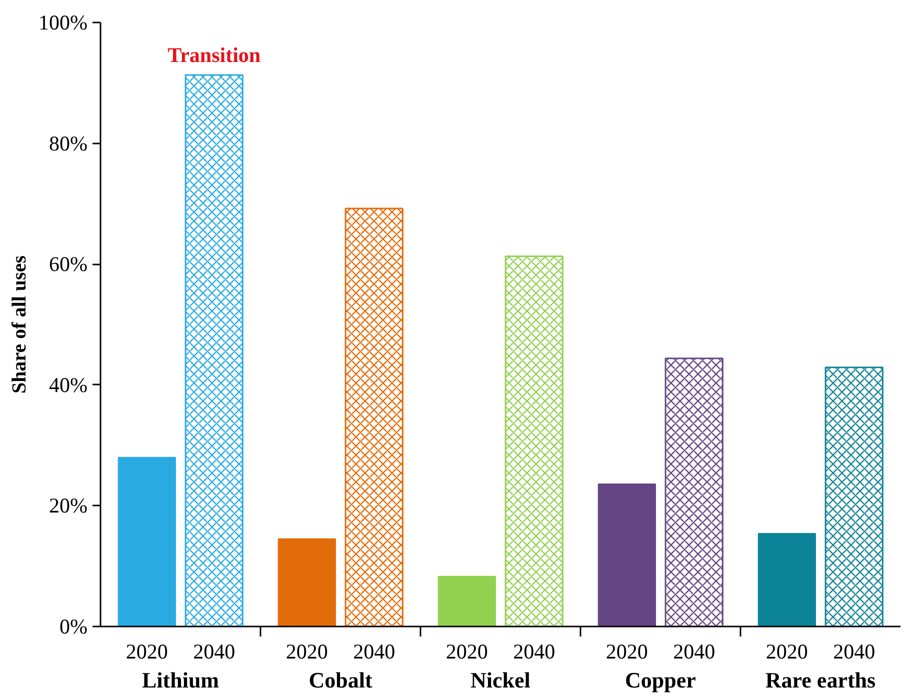 The image size is (908, 696). I want to click on x-tick-label: Copper, so click(660, 680).